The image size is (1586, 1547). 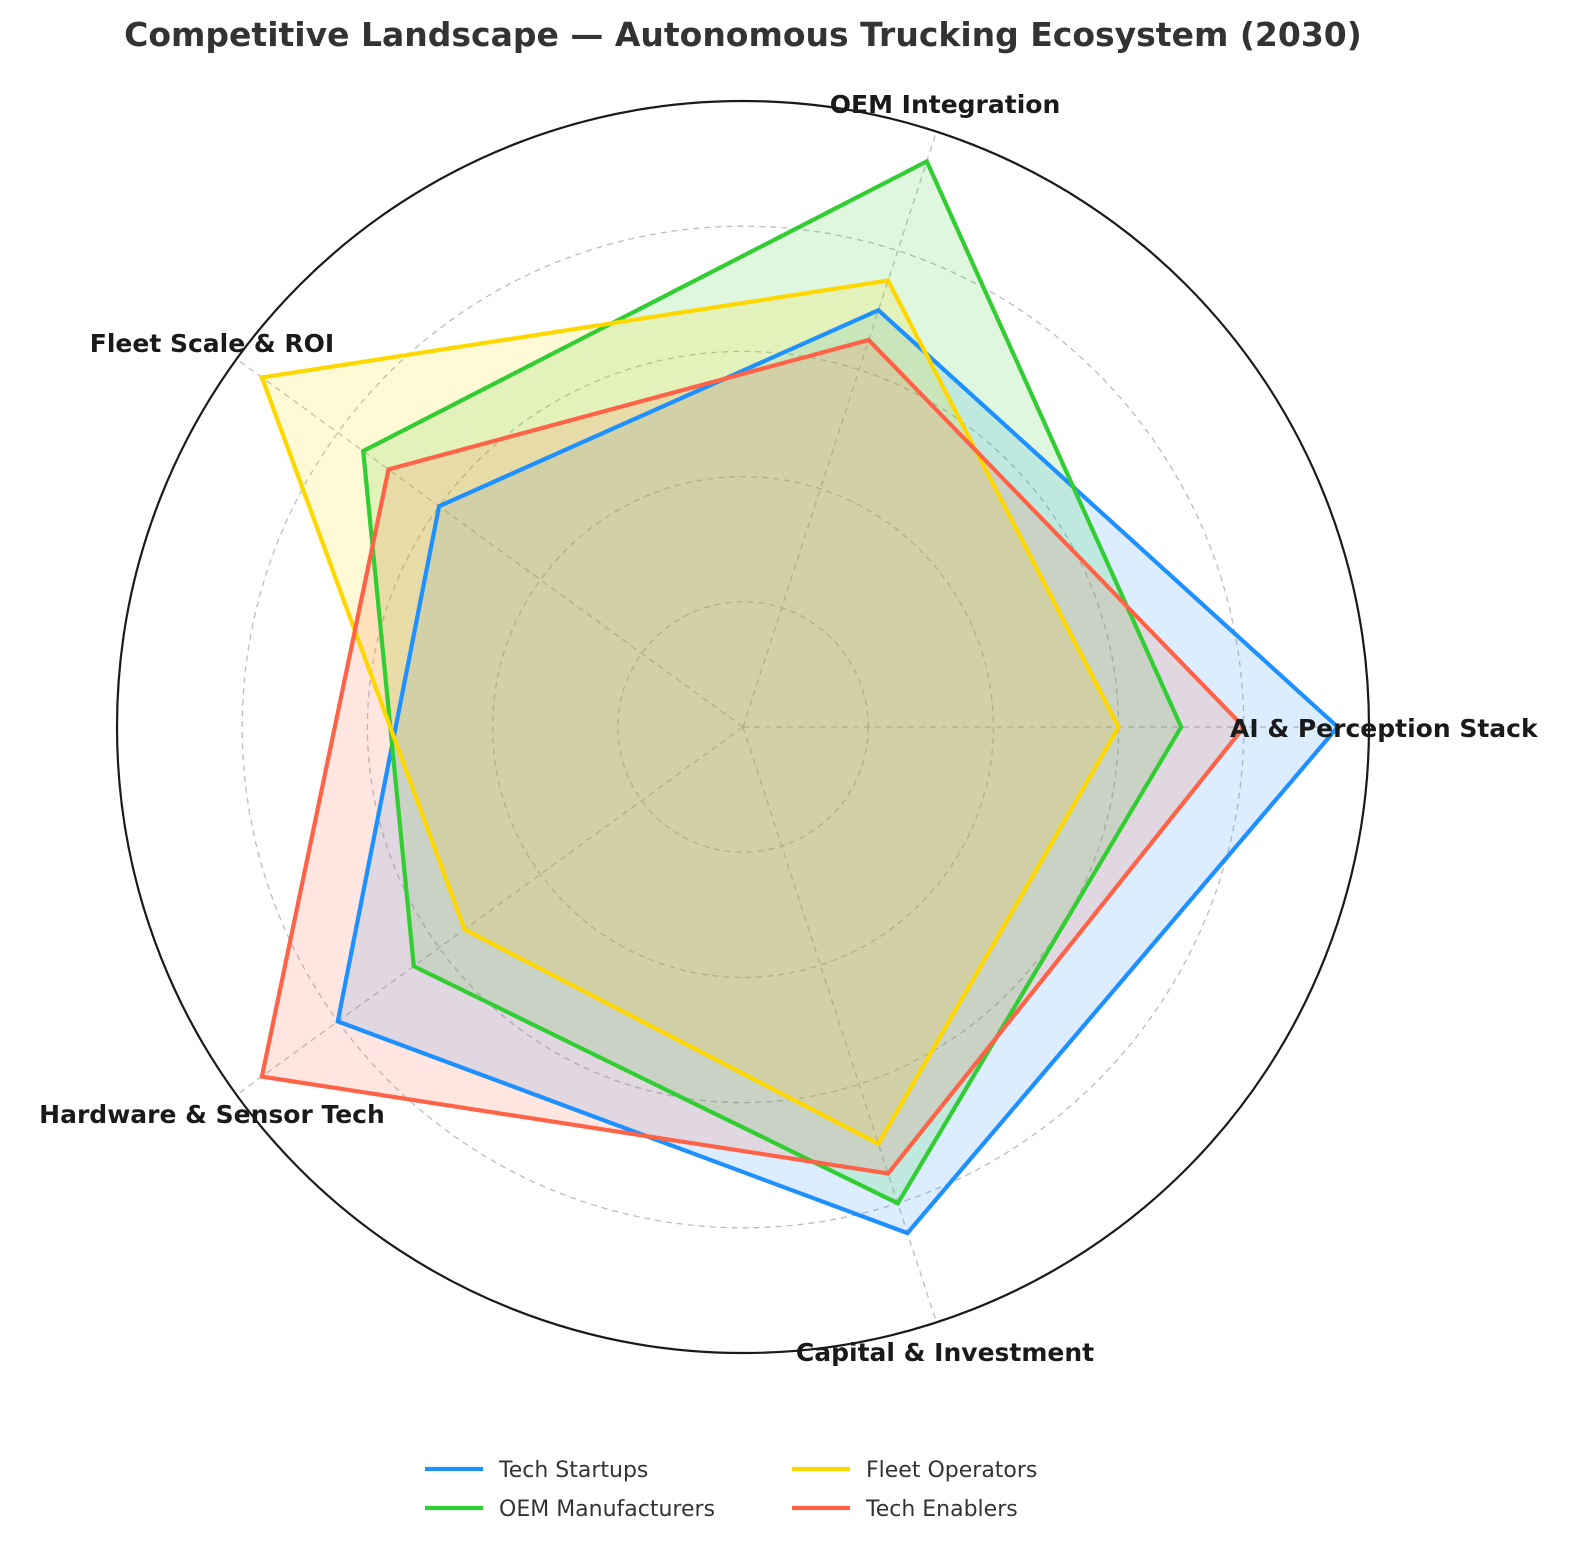 What do you see at coordinates (573, 1470) in the screenshot?
I see `legend-label-0: Tech Startups` at bounding box center [573, 1470].